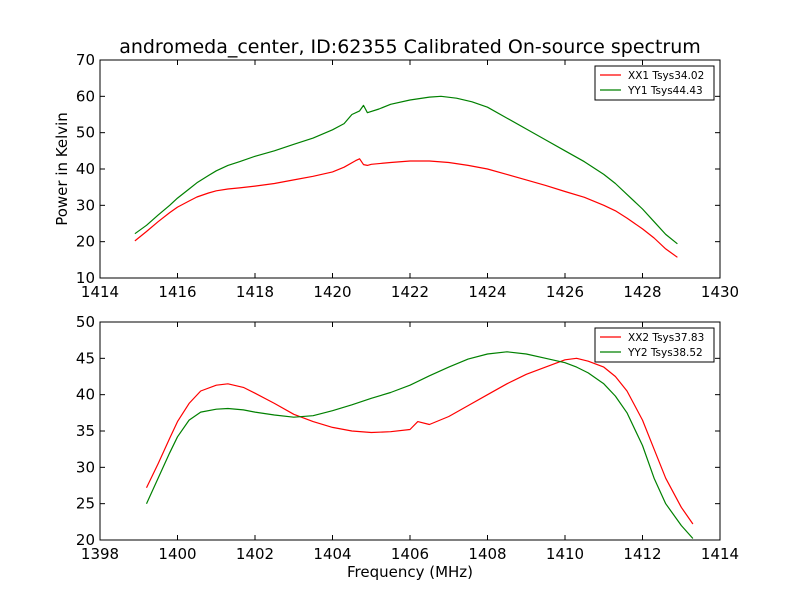  I want to click on bottom-x-tick-label: 1404, so click(332, 554).